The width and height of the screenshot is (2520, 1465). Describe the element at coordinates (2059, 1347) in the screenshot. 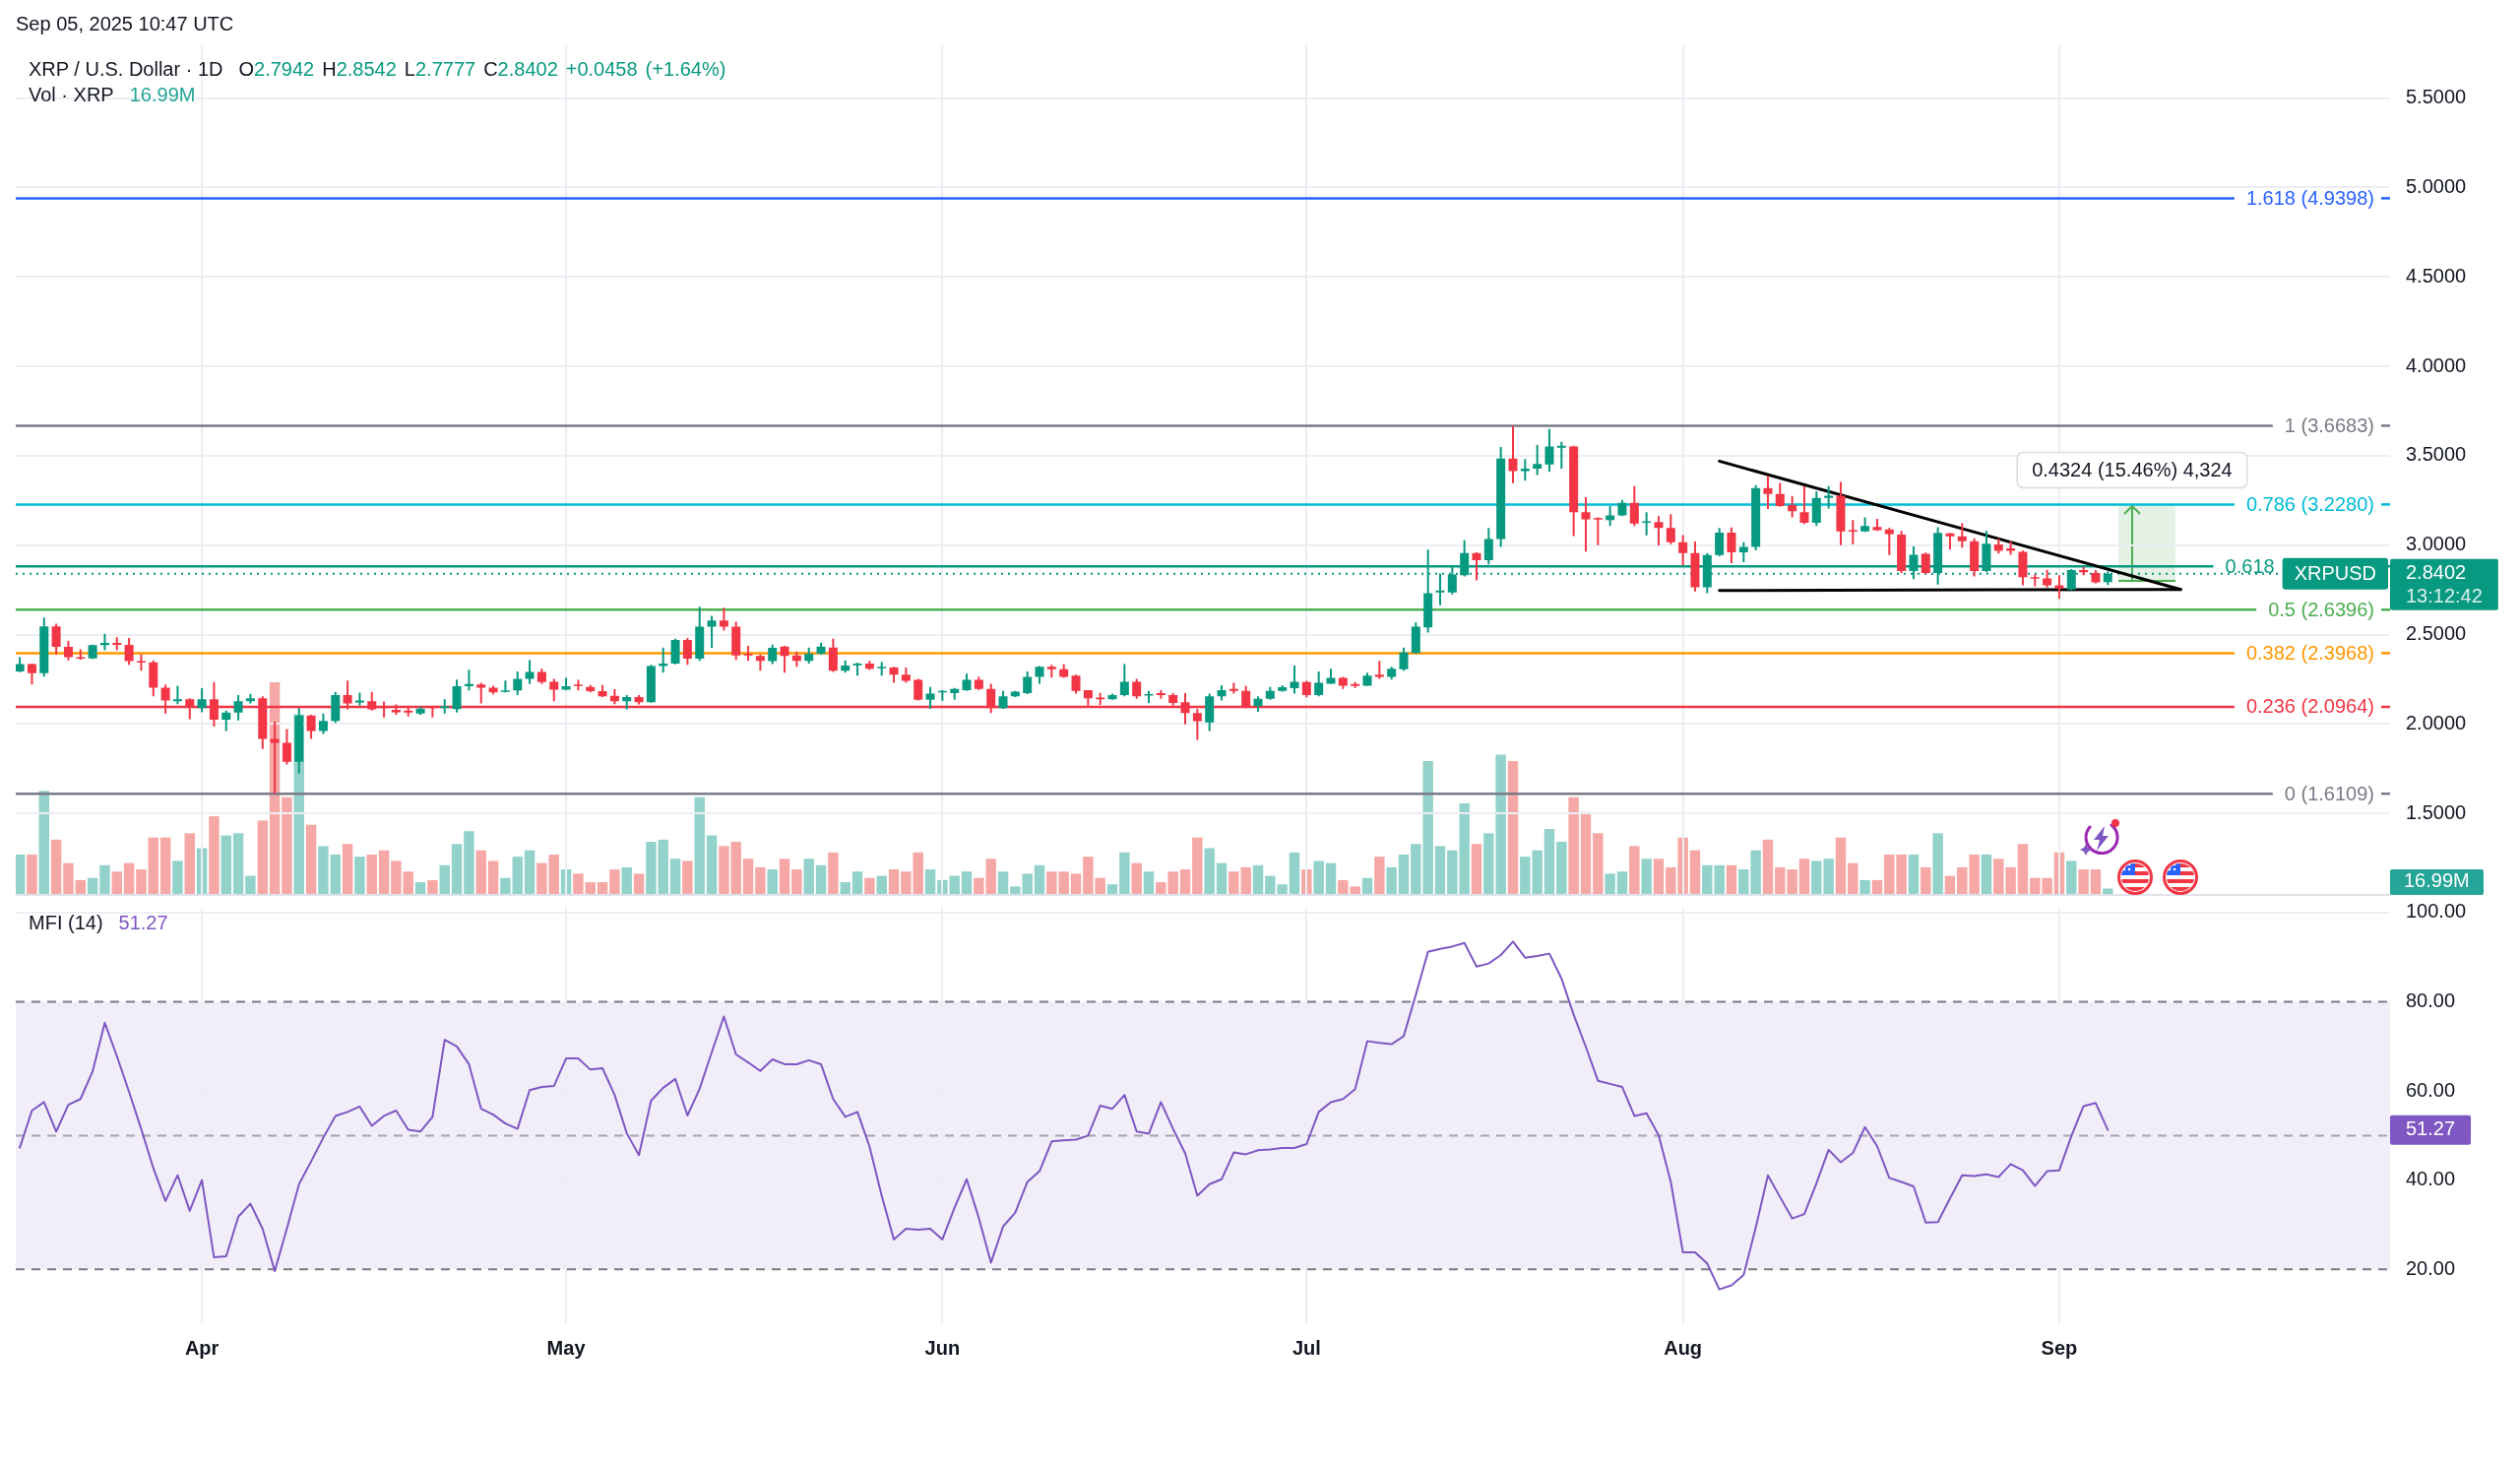

I see `x-tick-label: Sep` at that location.